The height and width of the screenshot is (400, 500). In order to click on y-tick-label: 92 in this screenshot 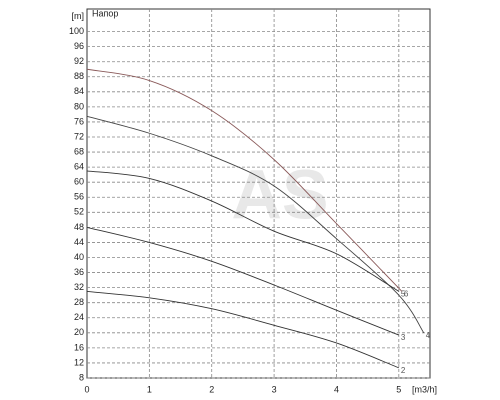, I will do `click(79, 61)`.